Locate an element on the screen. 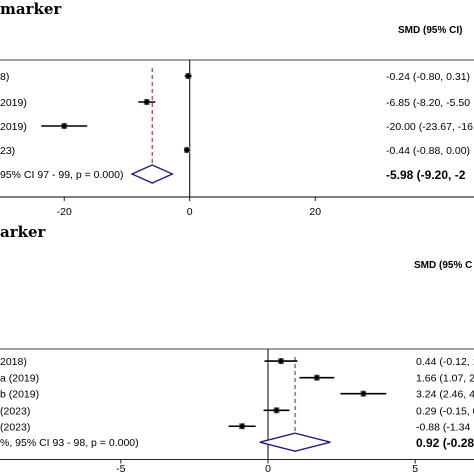 The height and width of the screenshot is (474, 474). study-smd-value: -20.00 (-23.67, -16 is located at coordinates (429, 127).